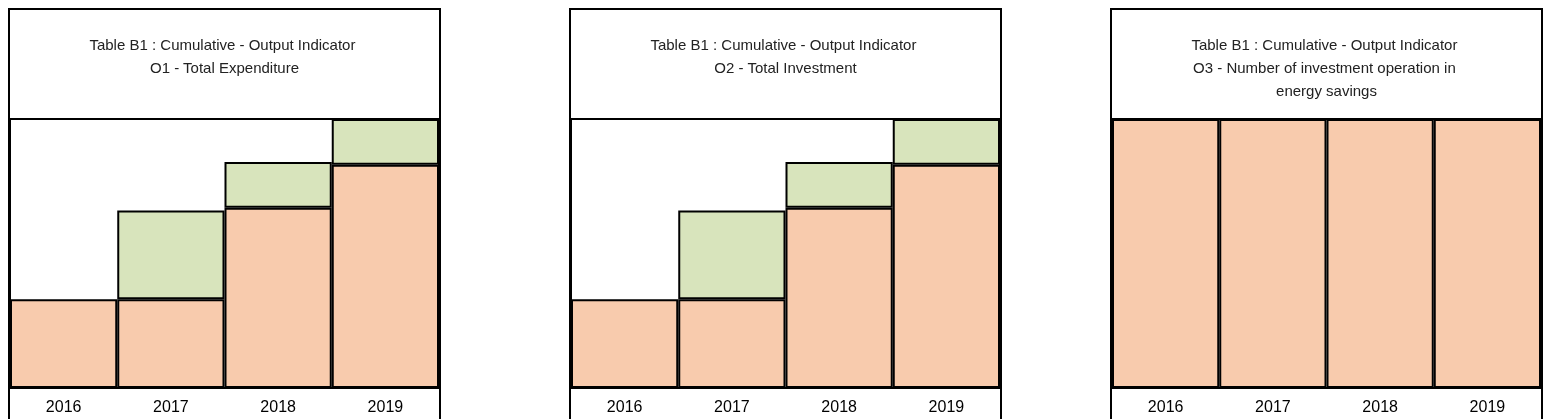 The image size is (1543, 419). I want to click on chart-title: Table B1 : Cumulative - Output Indicator O1 - Total Expenditure, so click(224, 56).